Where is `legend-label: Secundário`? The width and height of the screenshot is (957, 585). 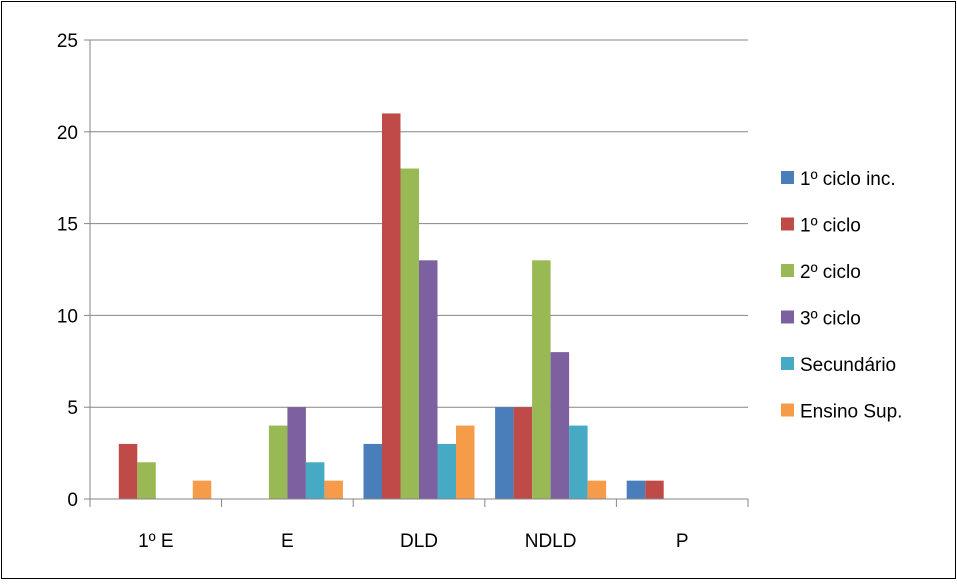
legend-label: Secundário is located at coordinates (848, 365).